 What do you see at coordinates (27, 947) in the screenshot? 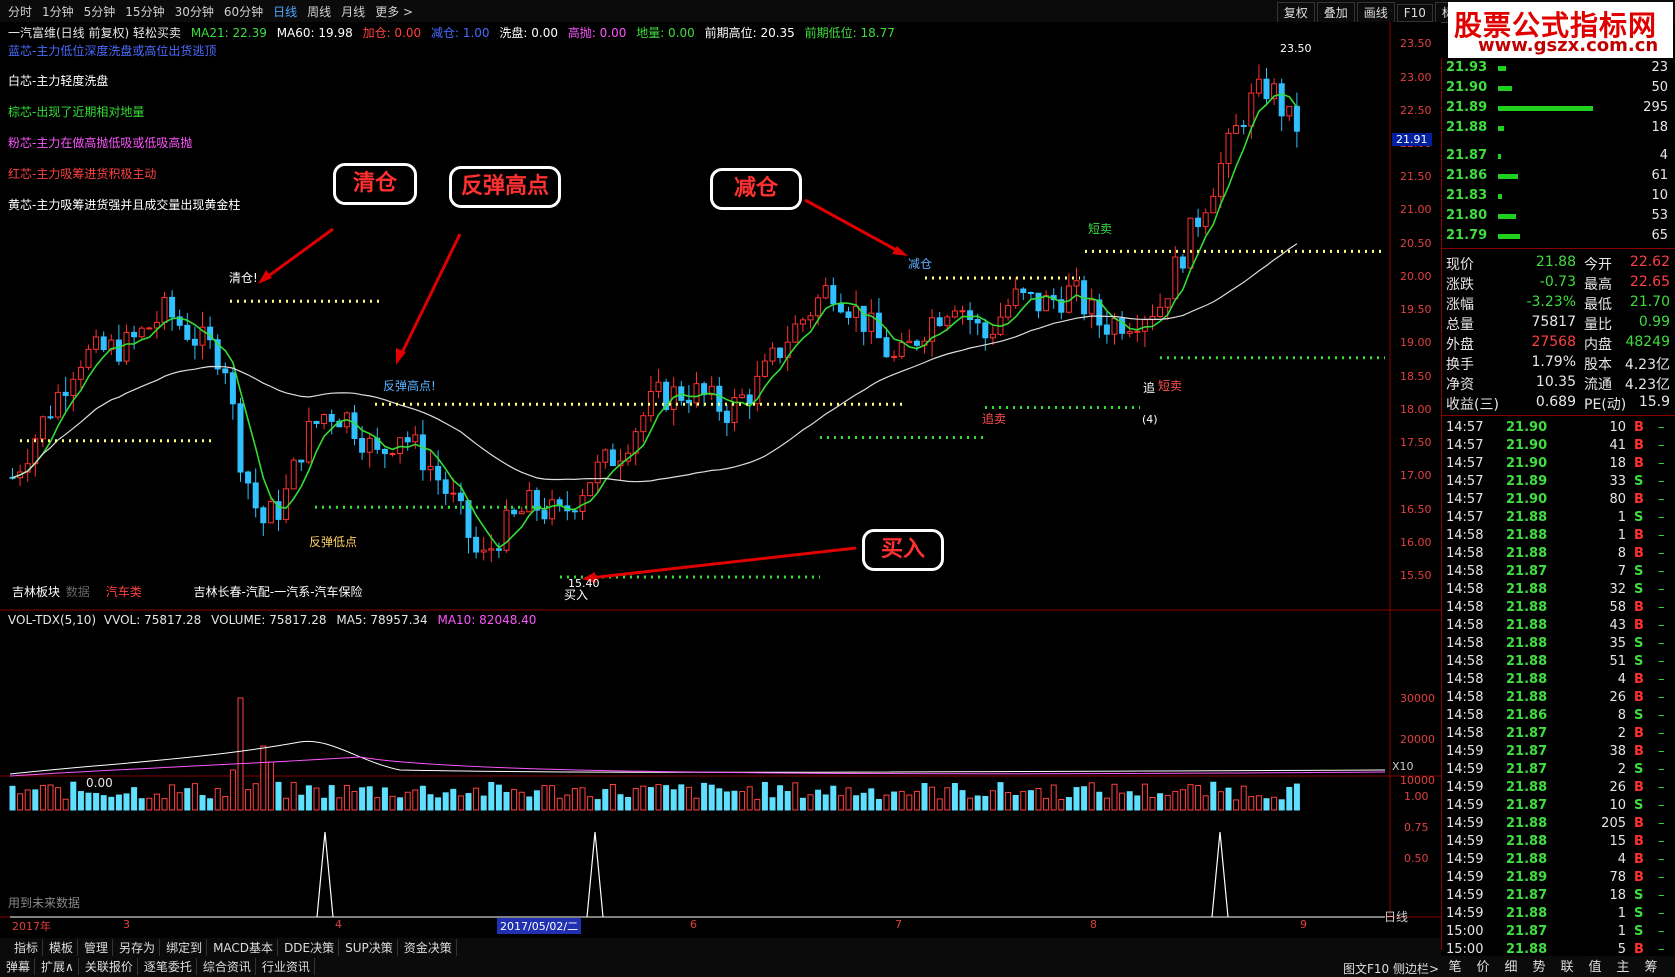
I see `bottom-tab-0: 指标` at bounding box center [27, 947].